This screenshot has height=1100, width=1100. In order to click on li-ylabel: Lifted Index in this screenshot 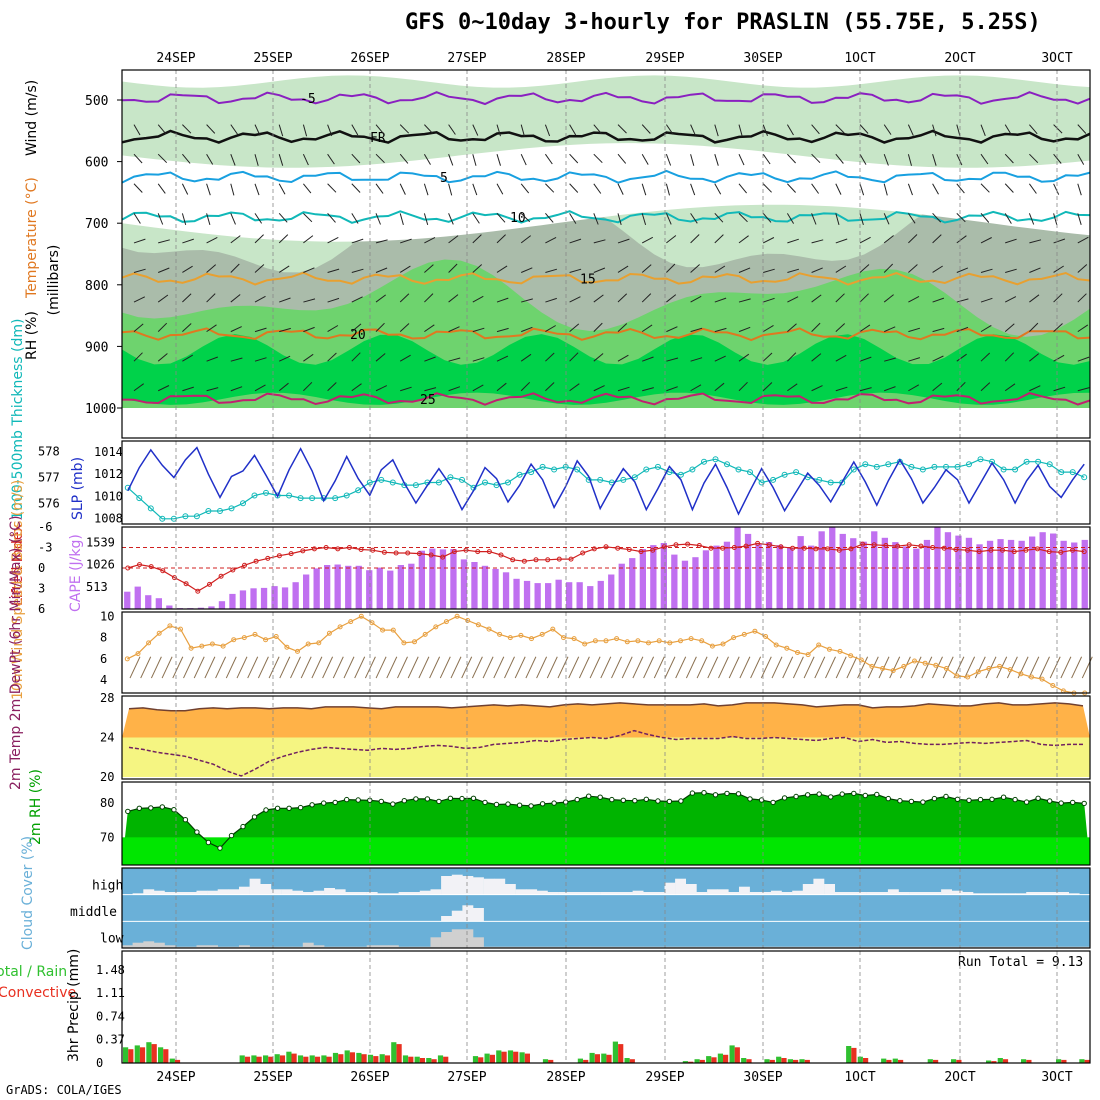, I will do `click(18, 565)`.